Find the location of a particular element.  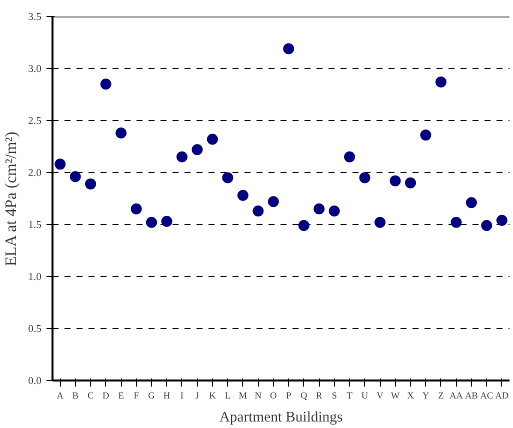

x-tick-label: Y is located at coordinates (426, 397).